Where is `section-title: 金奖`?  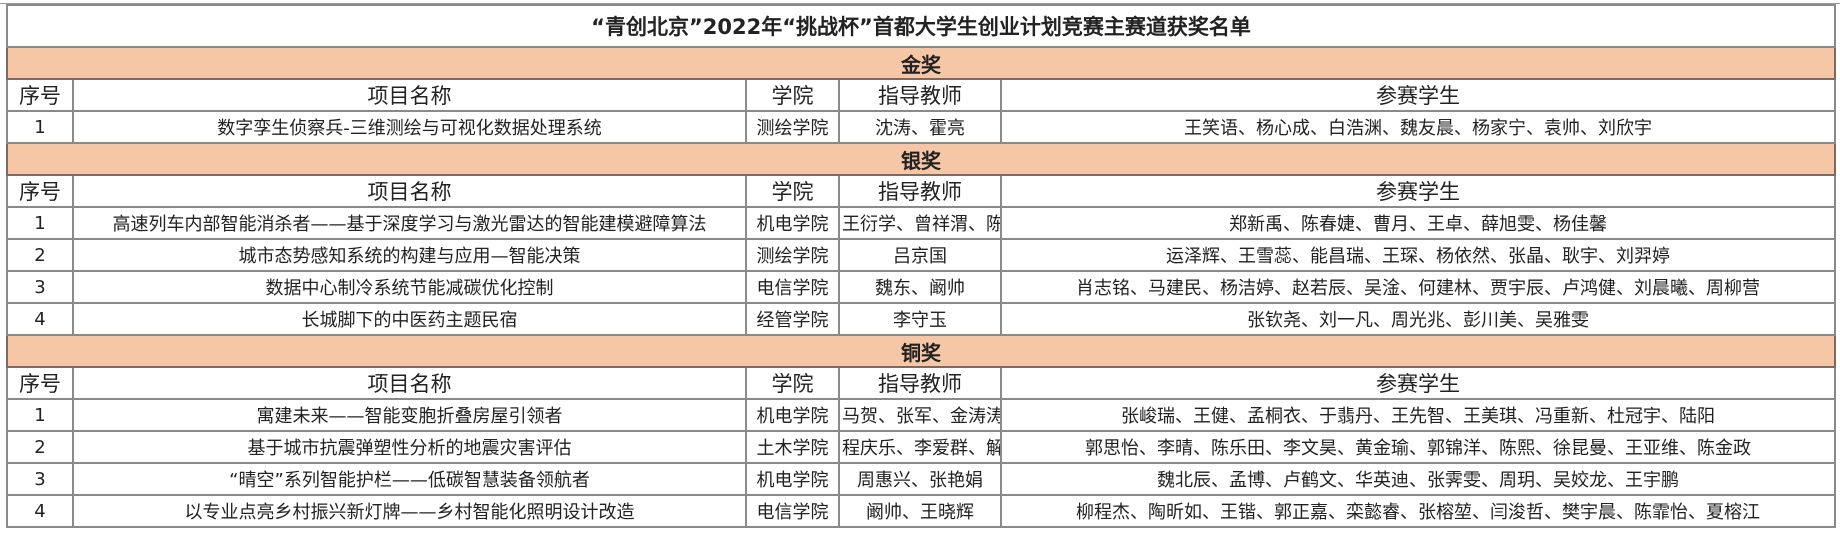
section-title: 金奖 is located at coordinates (921, 63).